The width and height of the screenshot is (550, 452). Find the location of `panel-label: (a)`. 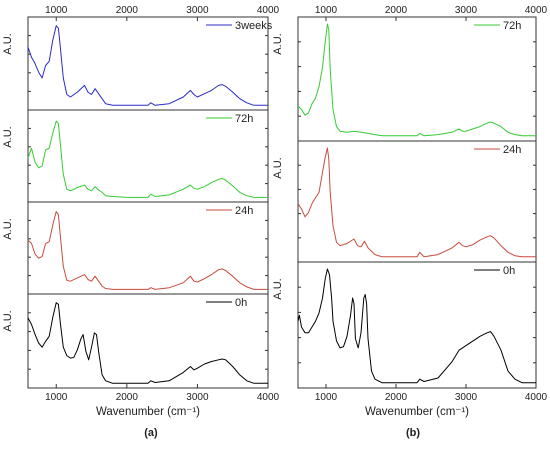

panel-label: (a) is located at coordinates (151, 433).